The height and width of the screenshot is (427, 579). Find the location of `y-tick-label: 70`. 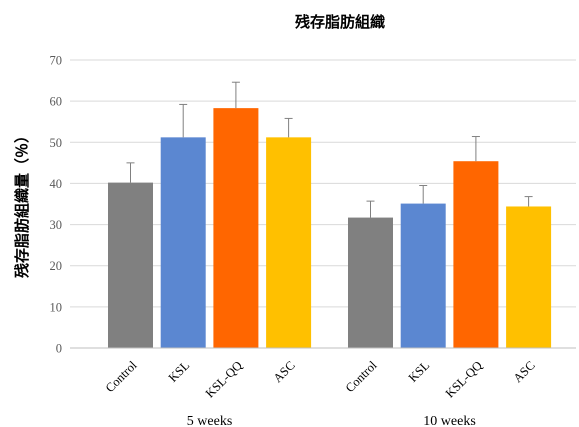

y-tick-label: 70 is located at coordinates (56, 61).